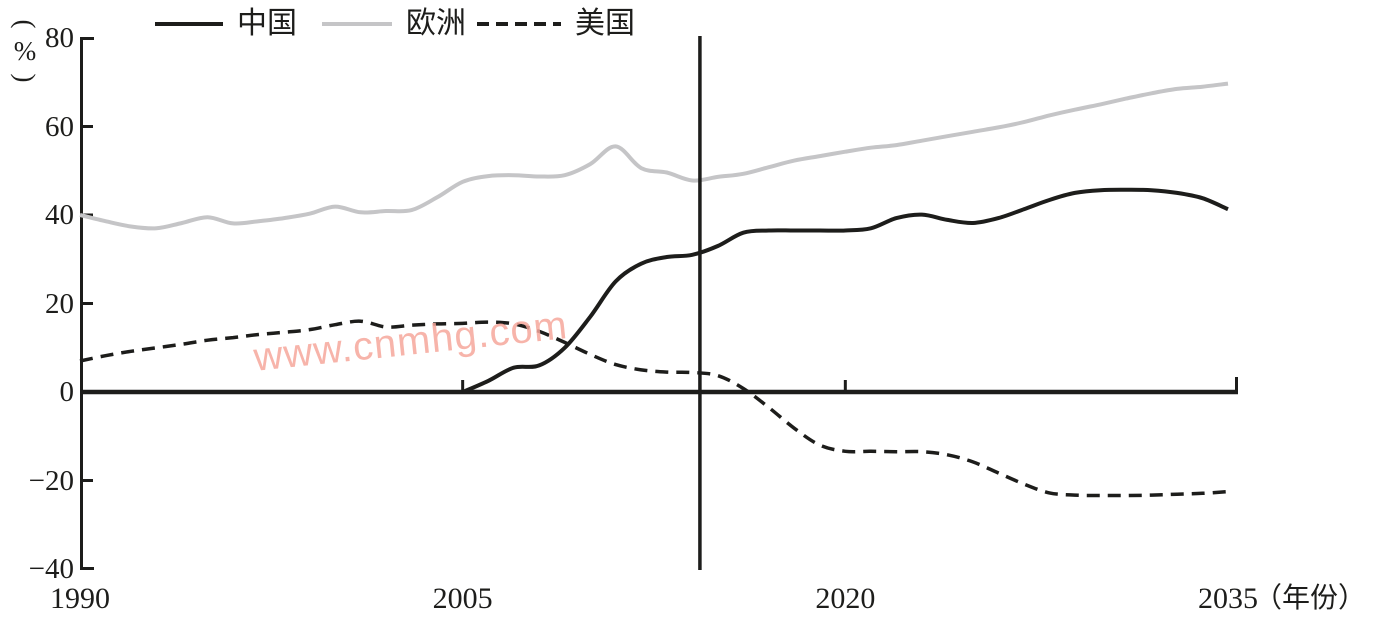 Image resolution: width=1374 pixels, height=625 pixels. I want to click on y-tick-label--40: −40, so click(51, 569).